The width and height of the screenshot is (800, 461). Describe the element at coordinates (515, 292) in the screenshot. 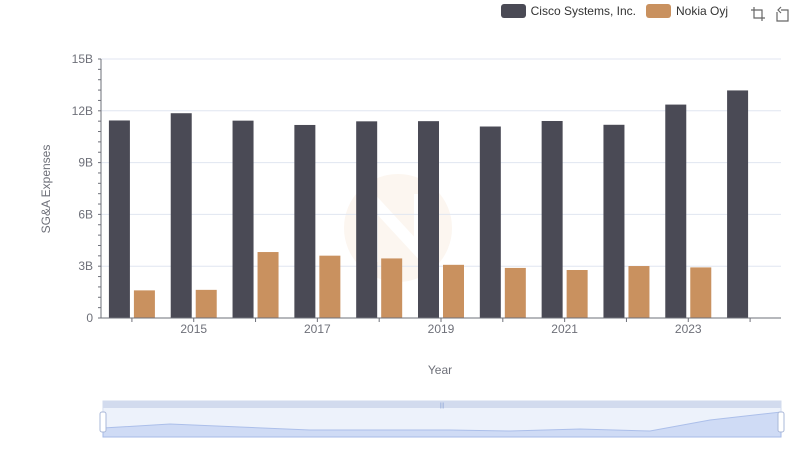

I see `bar-nokia-2020` at that location.